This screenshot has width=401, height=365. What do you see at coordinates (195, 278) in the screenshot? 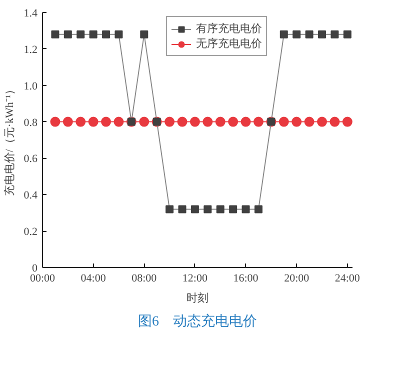
I see `x-tick-label: 12:00` at bounding box center [195, 278].